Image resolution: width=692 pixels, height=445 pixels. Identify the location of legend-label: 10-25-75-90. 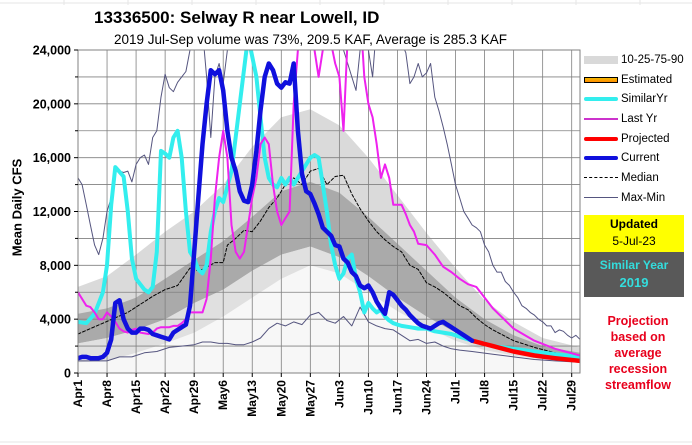
(652, 59).